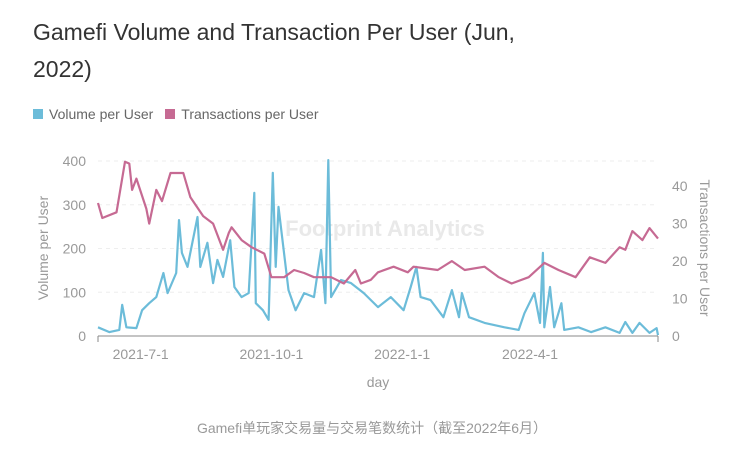 This screenshot has width=744, height=472. I want to click on watermark: Footprint Analytics, so click(385, 228).